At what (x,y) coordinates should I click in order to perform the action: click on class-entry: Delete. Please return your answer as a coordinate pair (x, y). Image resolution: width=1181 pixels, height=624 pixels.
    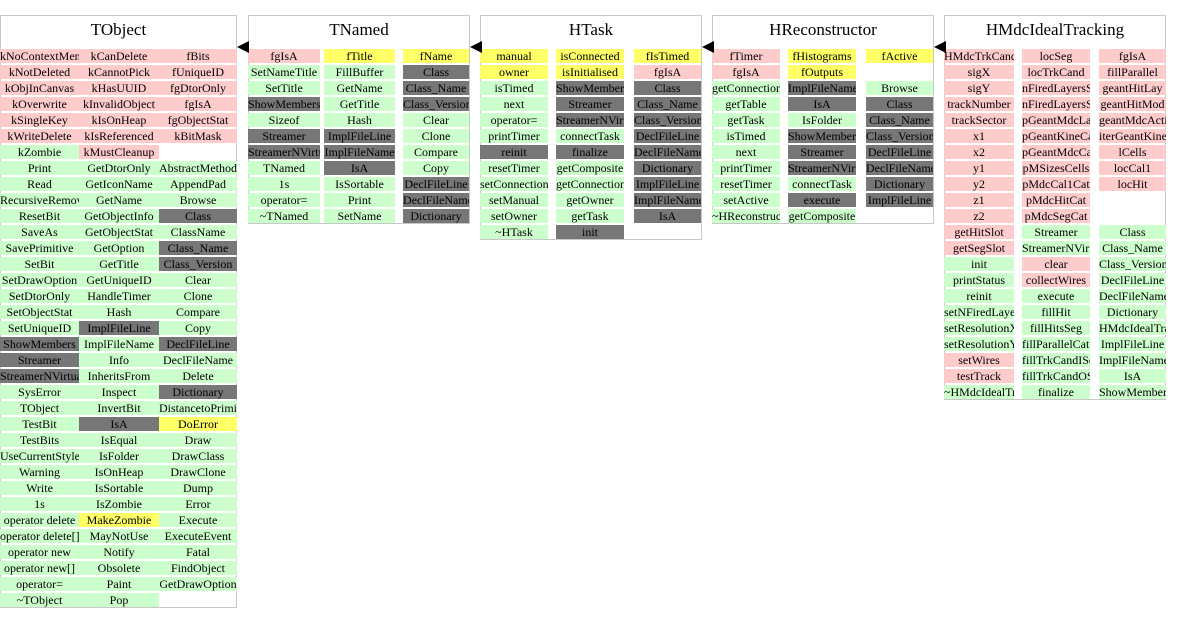
    Looking at the image, I should click on (198, 376).